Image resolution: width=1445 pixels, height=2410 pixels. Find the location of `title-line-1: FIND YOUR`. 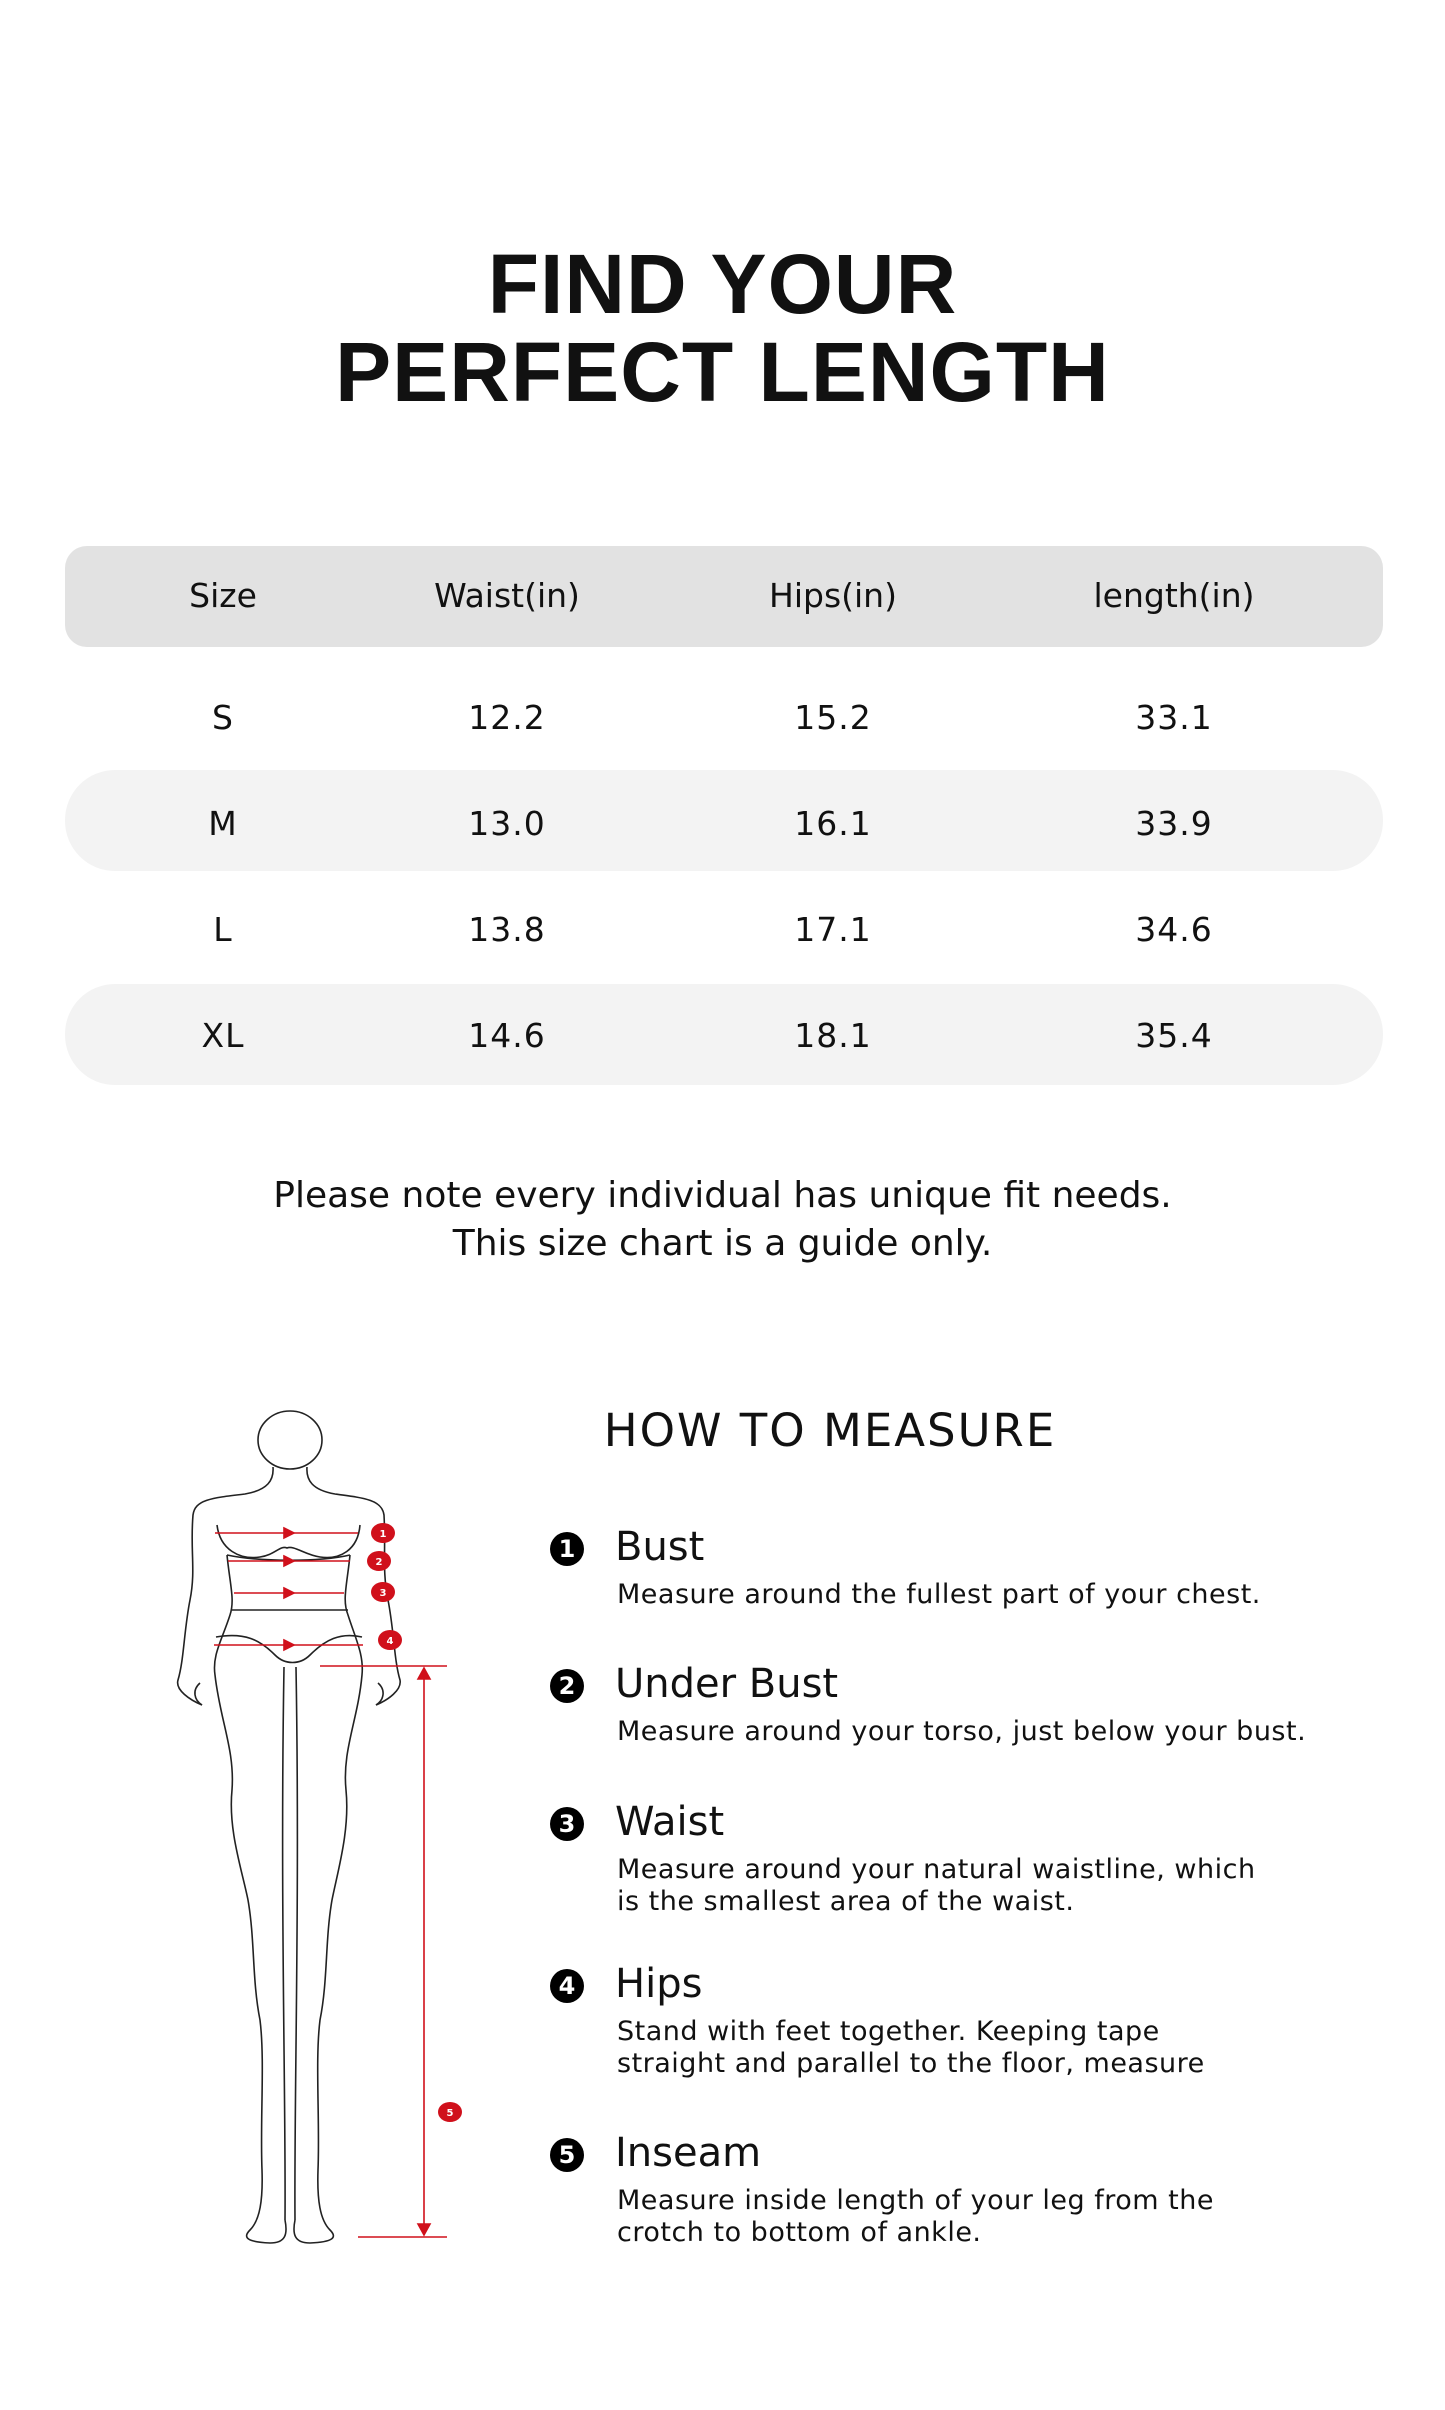

title-line-1: FIND YOUR is located at coordinates (722, 284).